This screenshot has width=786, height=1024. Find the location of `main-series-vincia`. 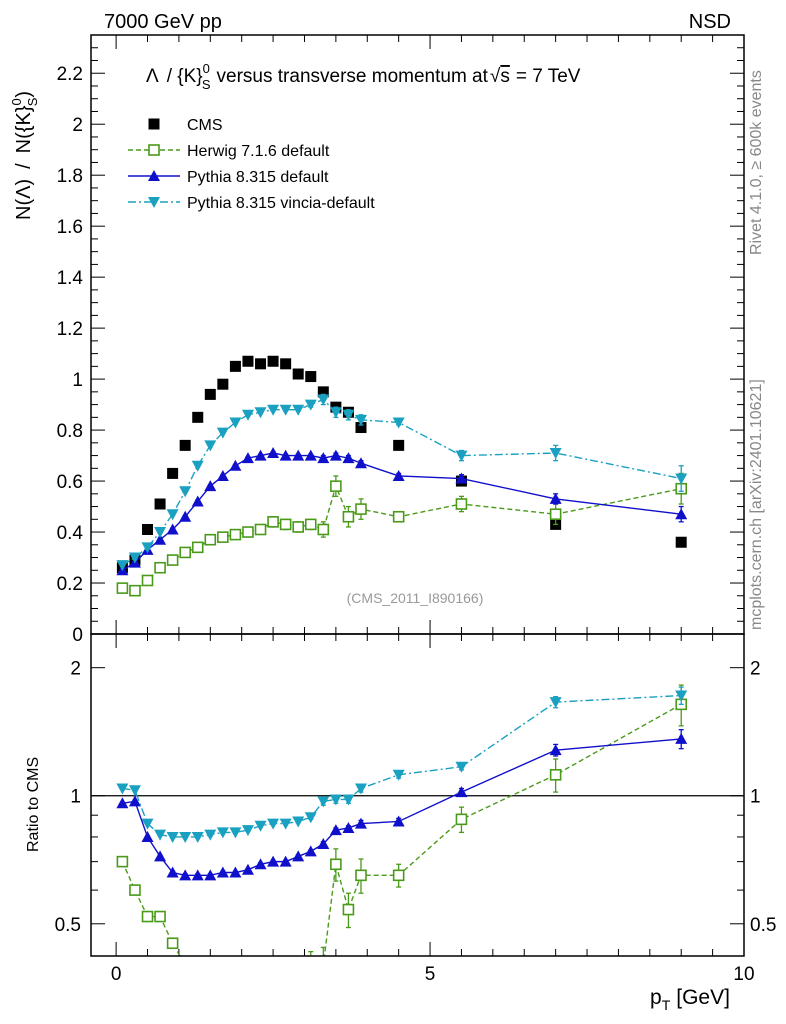

main-series-vincia is located at coordinates (402, 482).